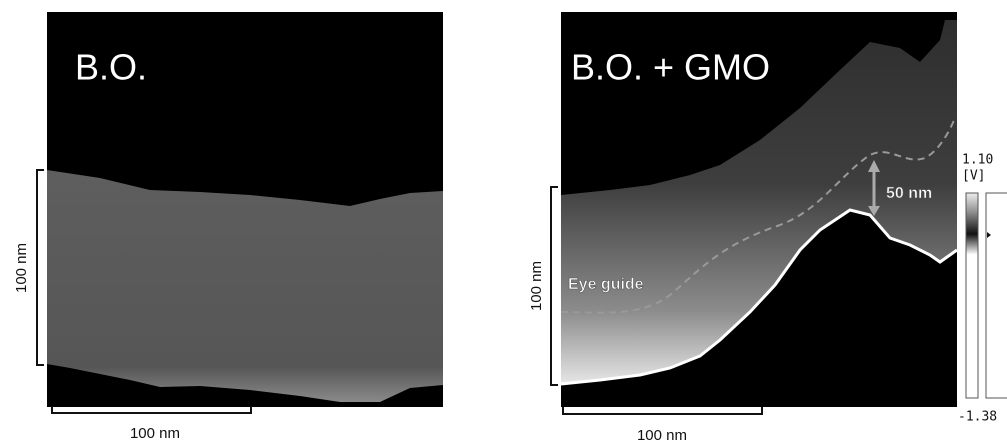  Describe the element at coordinates (972, 295) in the screenshot. I see `colorbar` at that location.